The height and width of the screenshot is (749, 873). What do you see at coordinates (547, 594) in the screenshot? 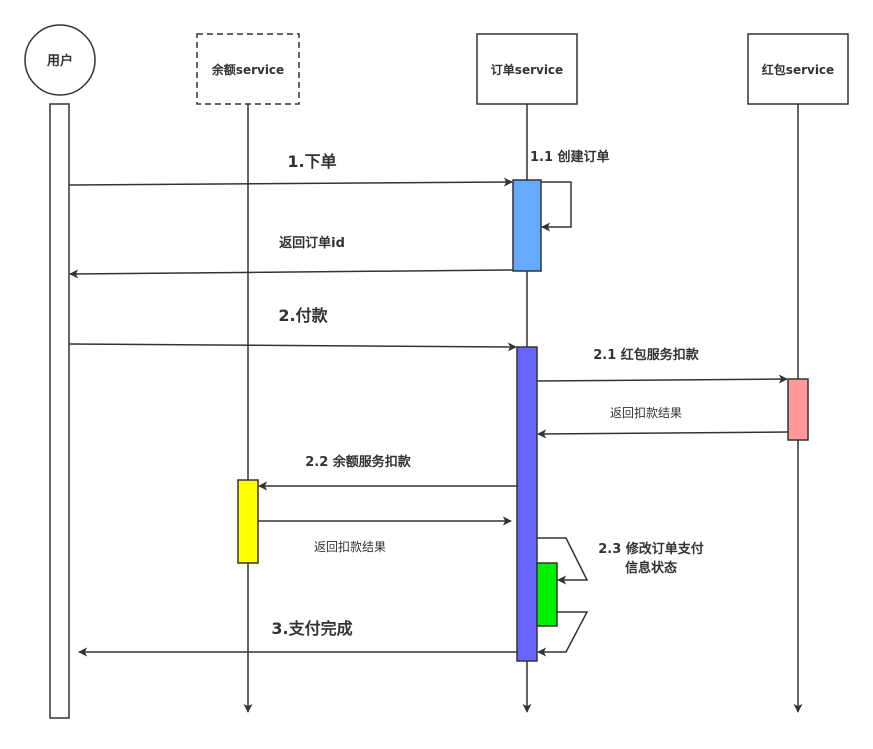
I see `order-activation-self-update` at bounding box center [547, 594].